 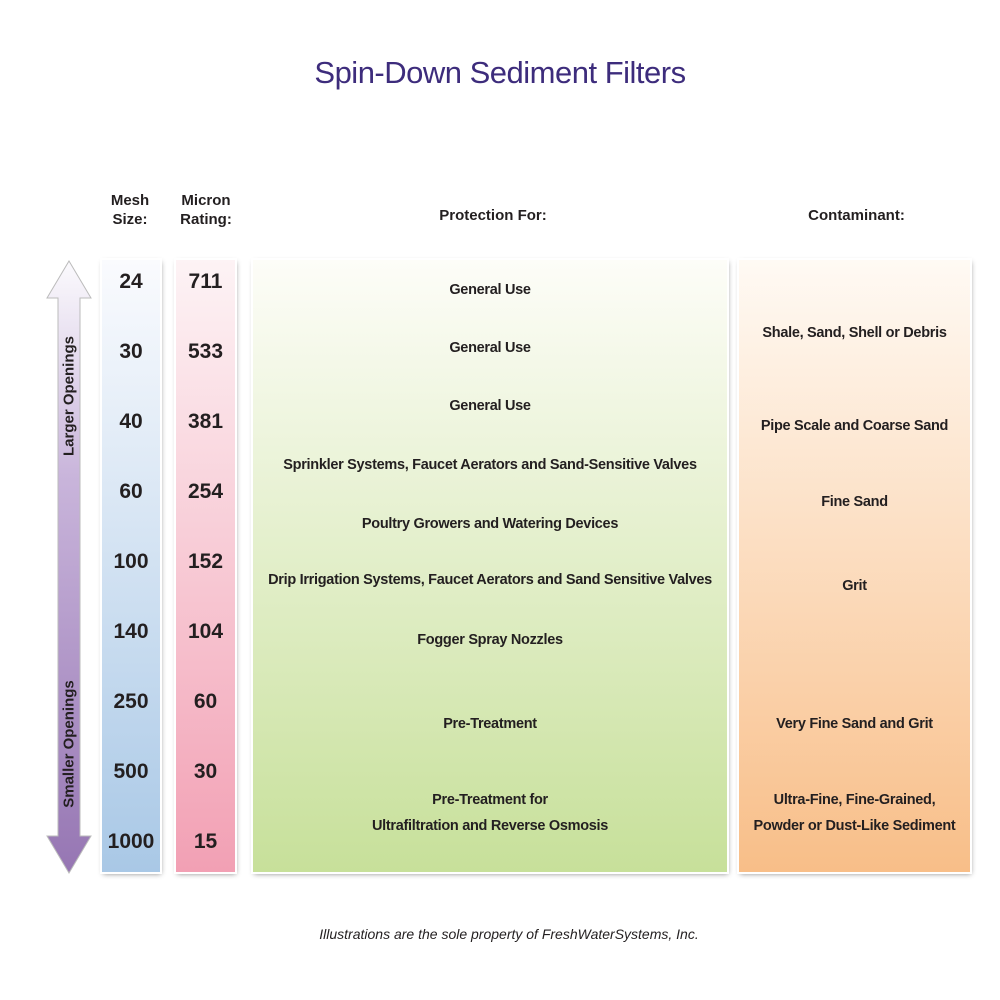 I want to click on contaminant-item: Grit, so click(x=854, y=586).